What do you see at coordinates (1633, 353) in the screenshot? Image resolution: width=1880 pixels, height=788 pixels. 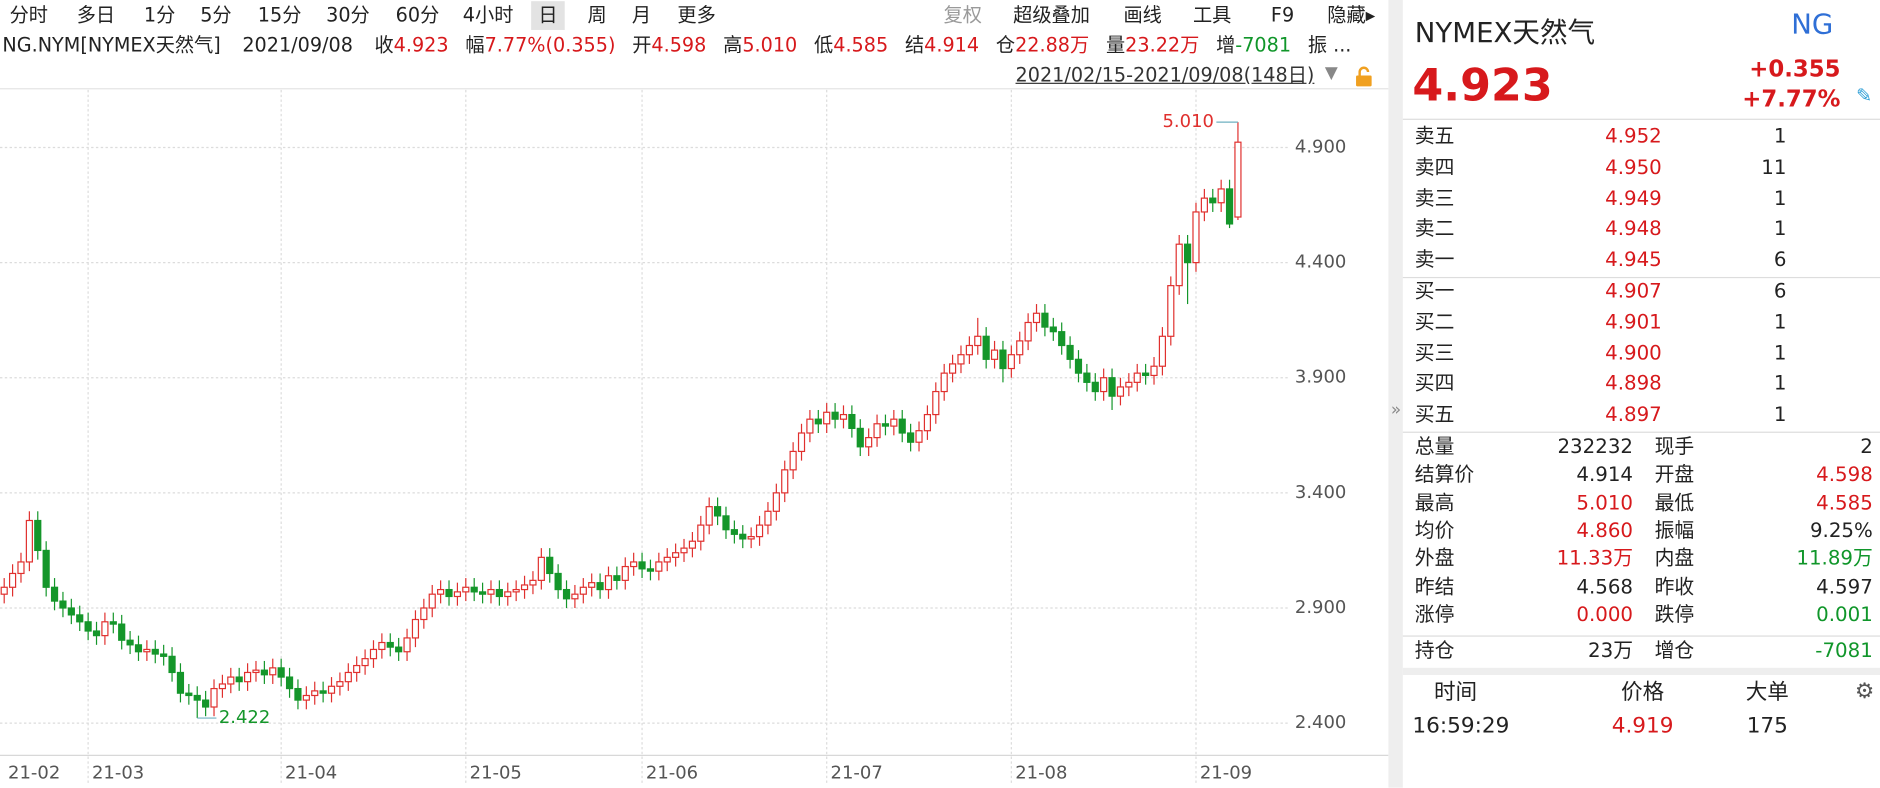 I see `book-price: 4.900` at bounding box center [1633, 353].